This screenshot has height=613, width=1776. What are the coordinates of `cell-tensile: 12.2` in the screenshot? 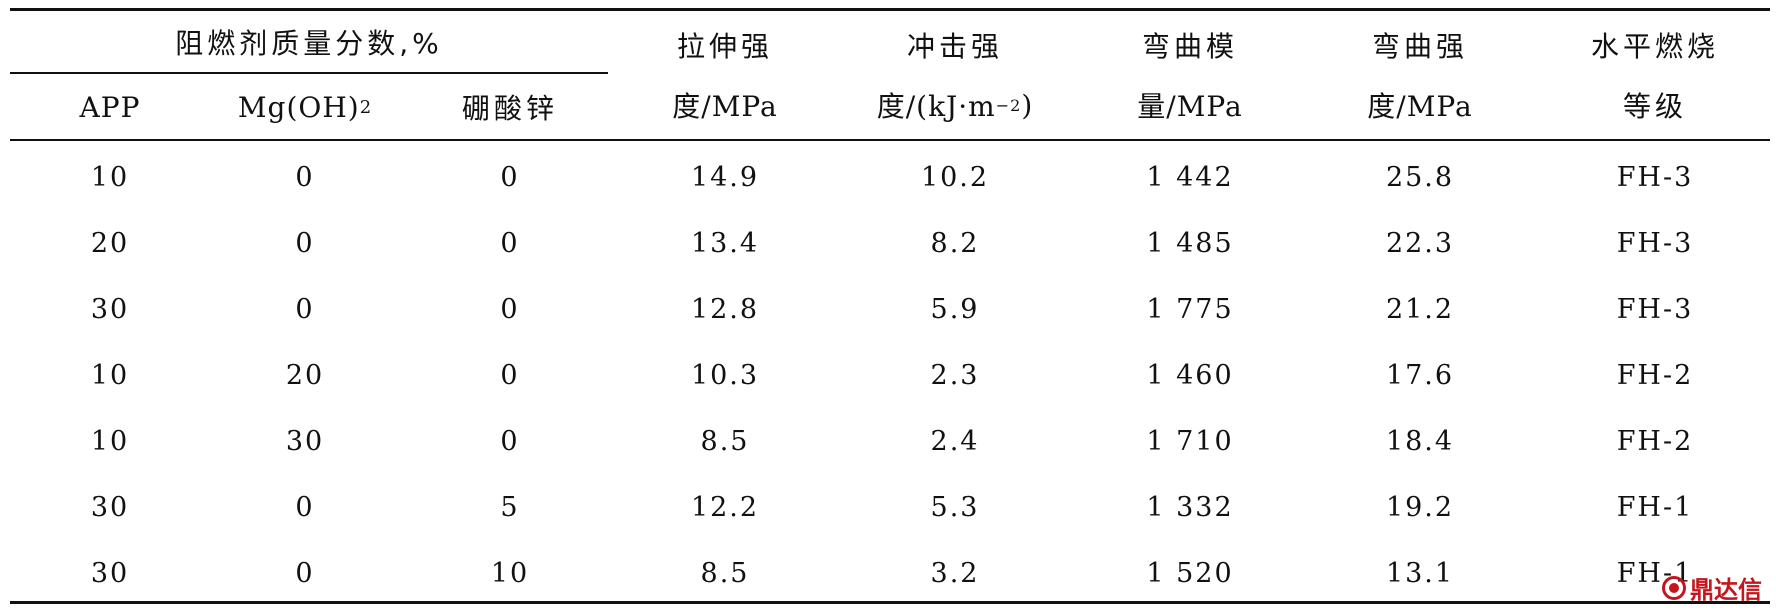 It's located at (725, 507).